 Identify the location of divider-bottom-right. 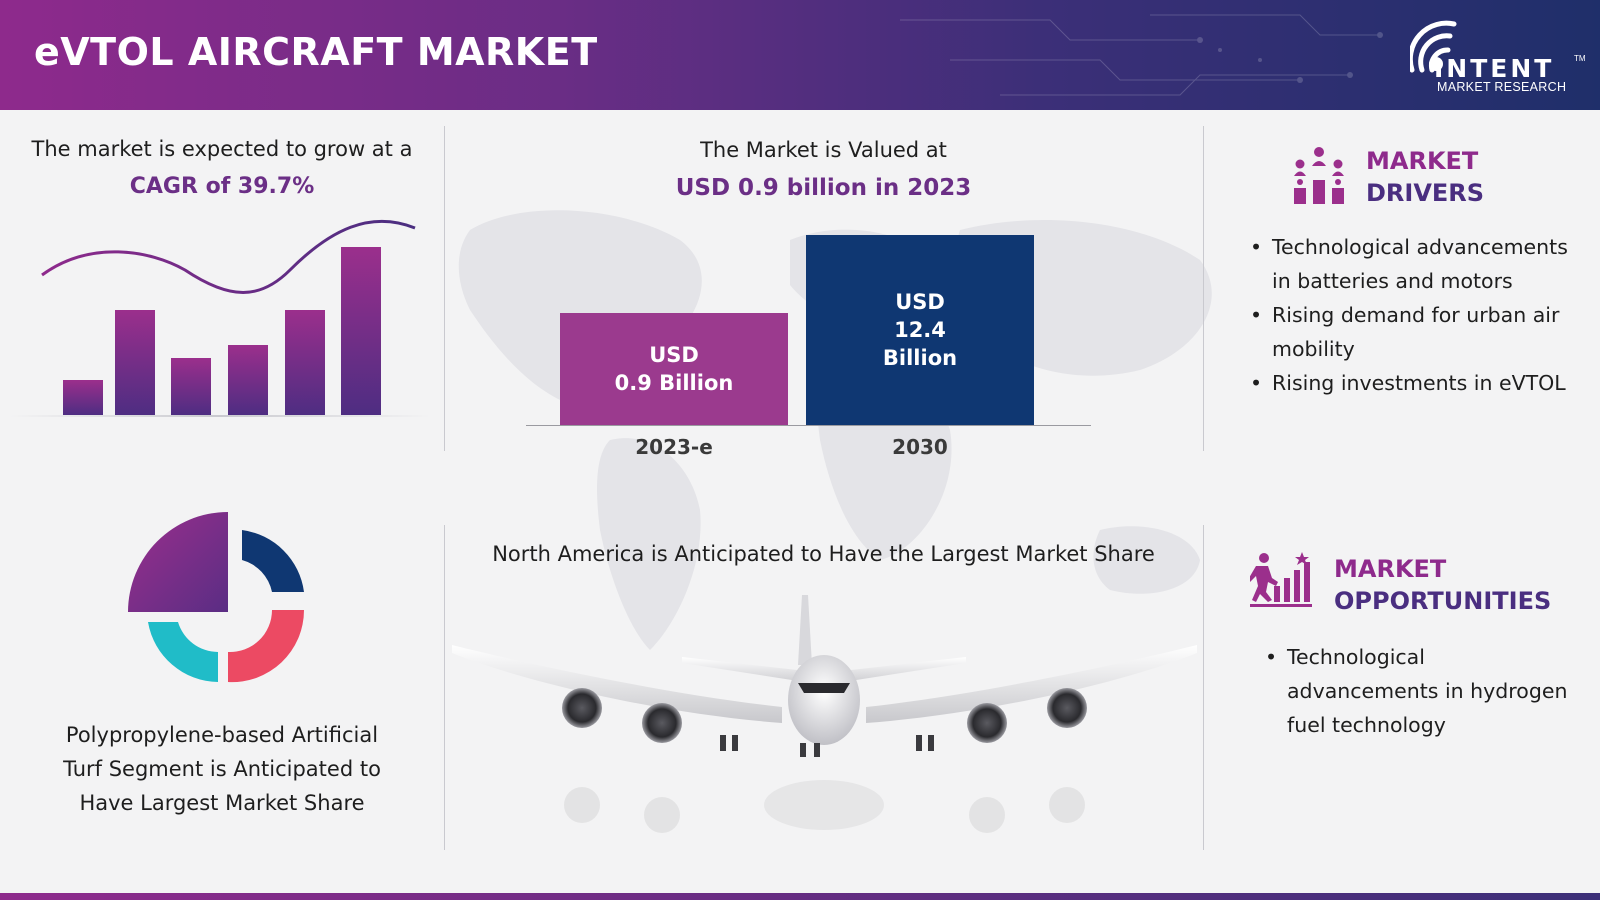
(1203, 687).